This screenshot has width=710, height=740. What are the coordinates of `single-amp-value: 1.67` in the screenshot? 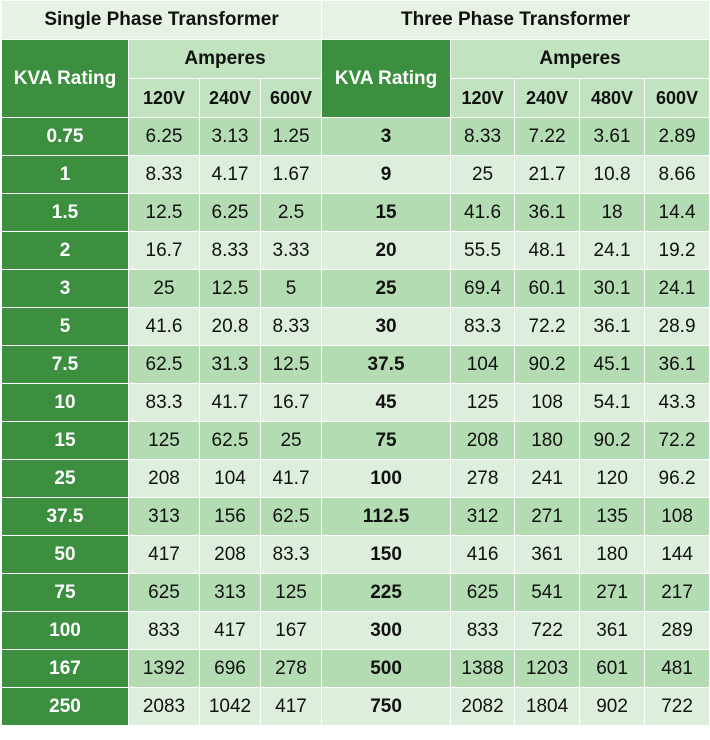 It's located at (291, 174).